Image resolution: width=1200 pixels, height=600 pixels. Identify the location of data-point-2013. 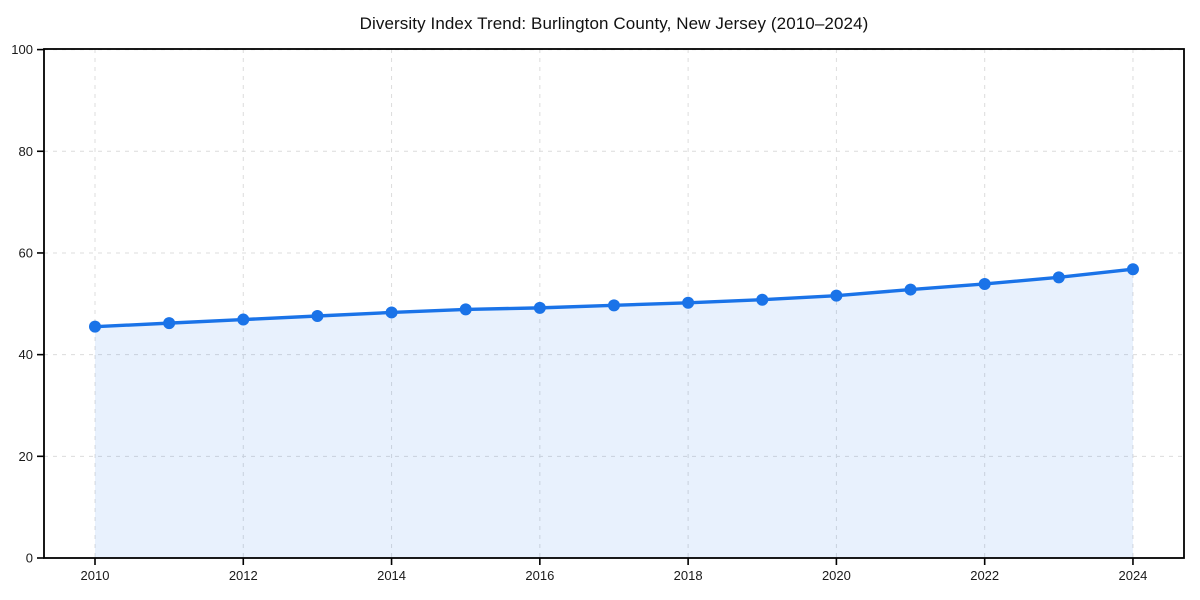
(317, 316).